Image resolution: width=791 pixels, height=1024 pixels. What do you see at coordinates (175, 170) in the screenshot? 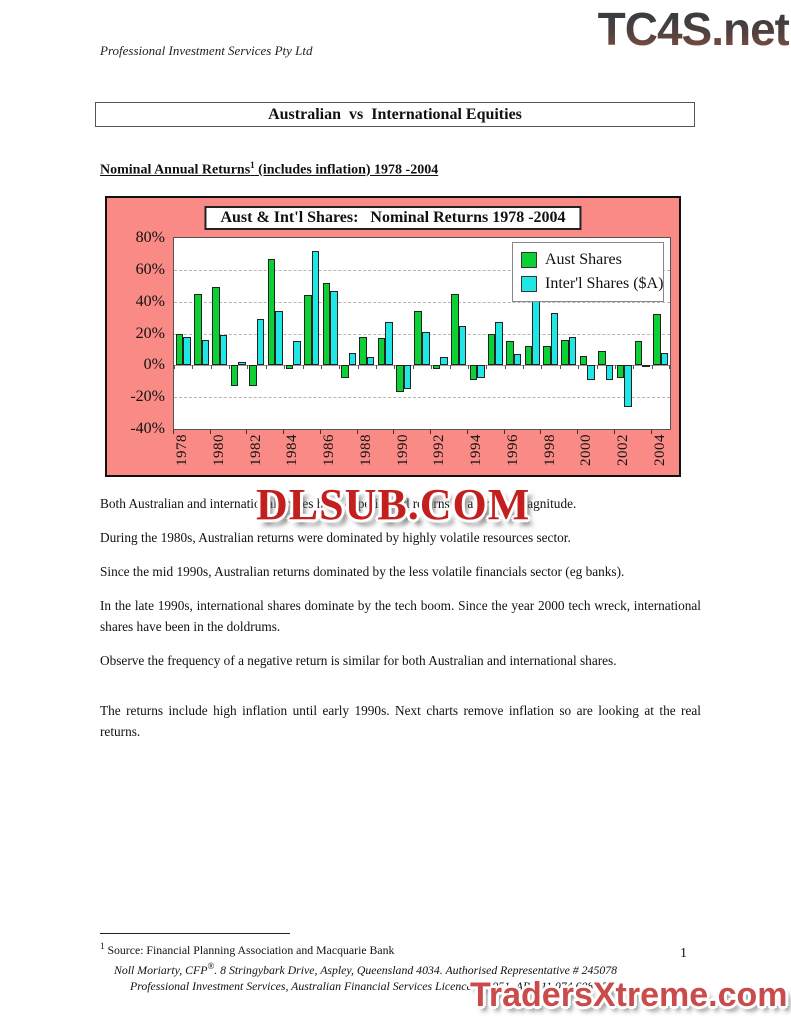
I see `section-heading-text: Nominal Annual Returns` at bounding box center [175, 170].